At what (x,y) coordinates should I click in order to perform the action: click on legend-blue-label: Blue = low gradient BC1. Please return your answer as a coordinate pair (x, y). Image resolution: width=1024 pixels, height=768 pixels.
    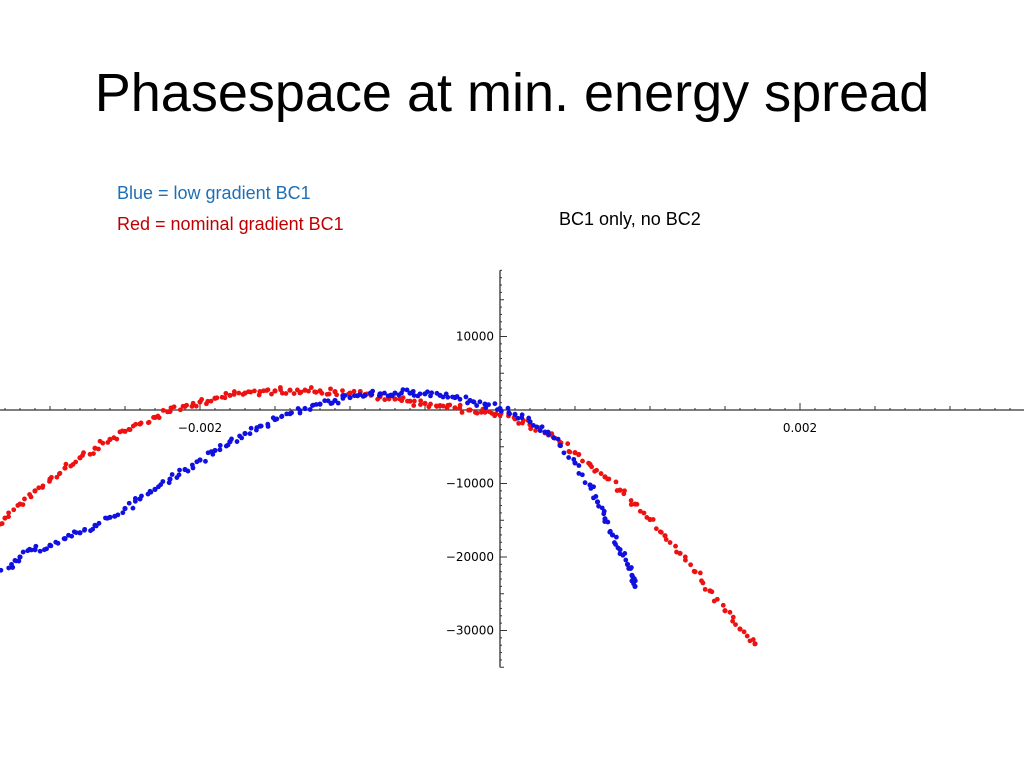
    Looking at the image, I should click on (214, 193).